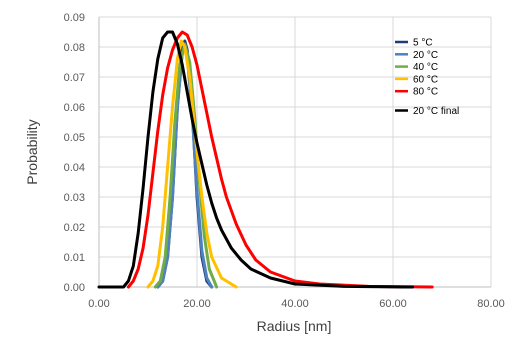  I want to click on y-tick-label: 0.00, so click(74, 288).